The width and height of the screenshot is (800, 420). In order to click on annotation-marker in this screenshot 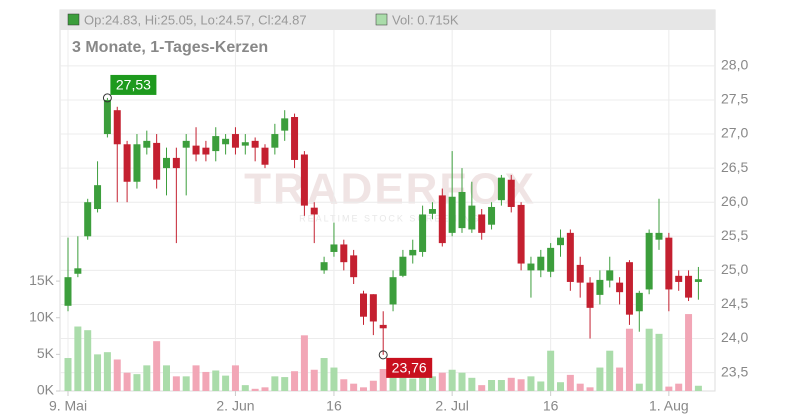, I will do `click(107, 98)`.